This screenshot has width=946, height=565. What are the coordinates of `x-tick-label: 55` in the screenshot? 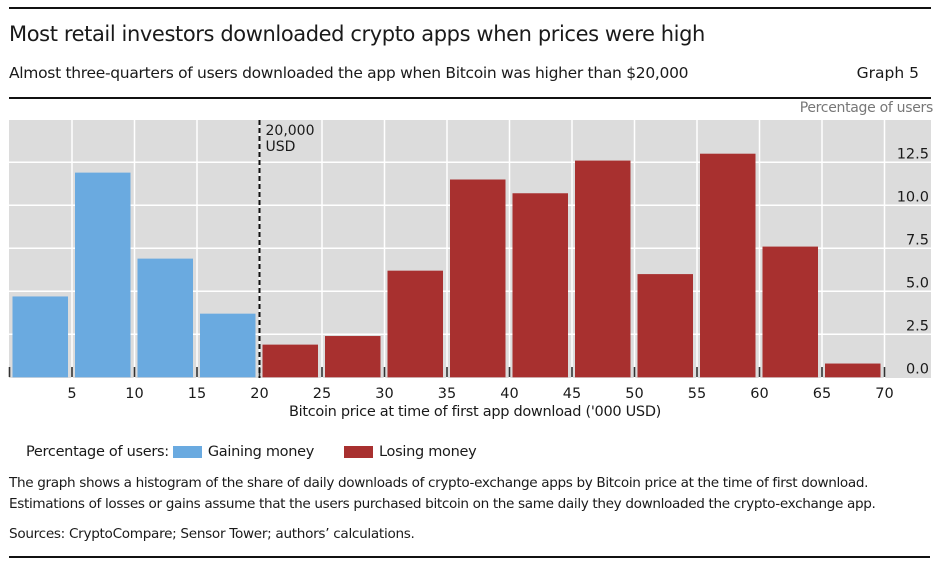 It's located at (697, 393).